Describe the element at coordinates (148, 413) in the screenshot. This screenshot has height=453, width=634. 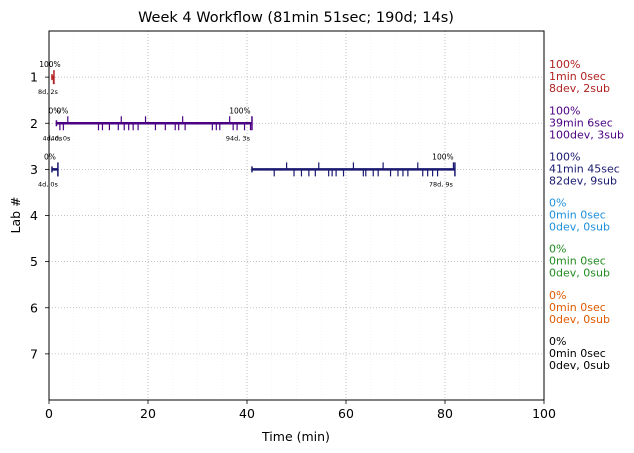
I see `x-tick-label: 20` at that location.